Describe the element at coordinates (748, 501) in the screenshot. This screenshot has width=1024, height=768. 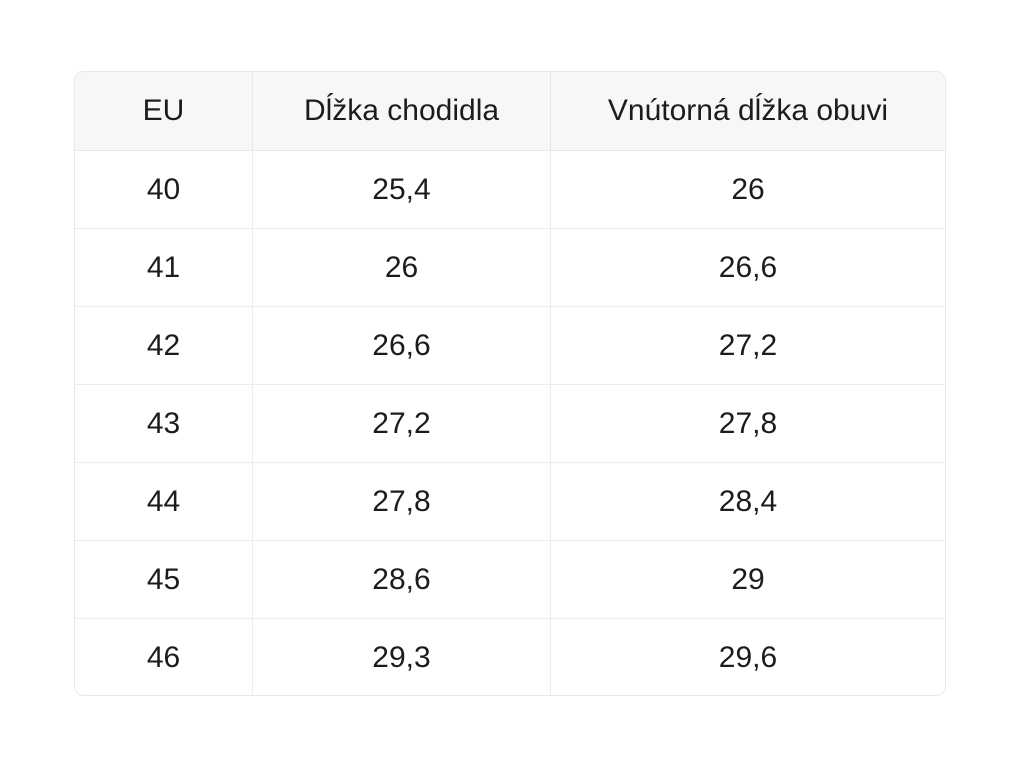
I see `cell-inner-length: 28,4` at that location.